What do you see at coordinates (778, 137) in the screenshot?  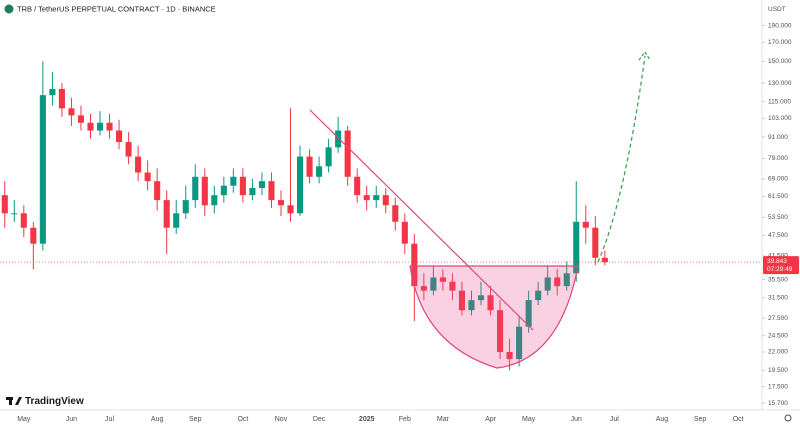 I see `y-tick-label: 91.000` at bounding box center [778, 137].